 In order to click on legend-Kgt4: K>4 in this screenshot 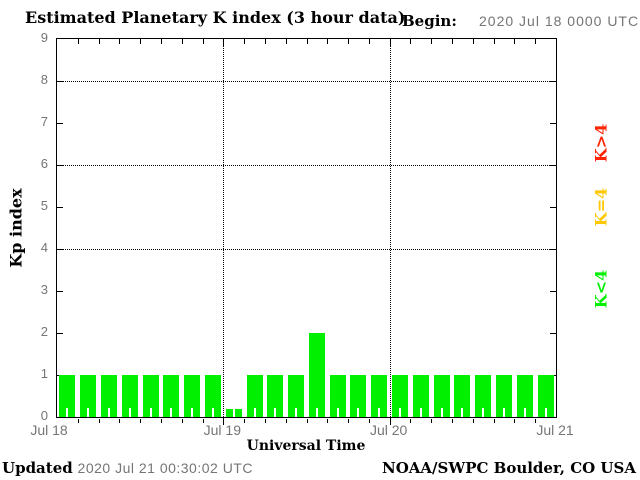, I will do `click(601, 143)`.